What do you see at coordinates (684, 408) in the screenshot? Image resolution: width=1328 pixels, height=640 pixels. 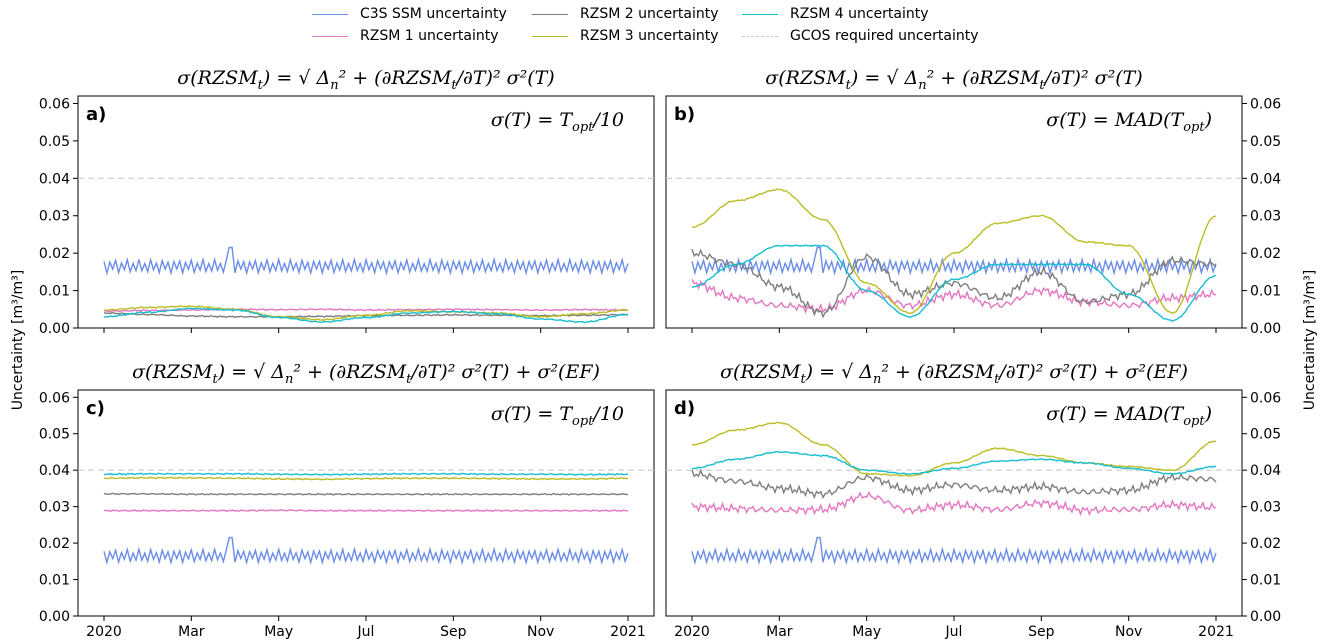 I see `panel-label: d)` at bounding box center [684, 408].